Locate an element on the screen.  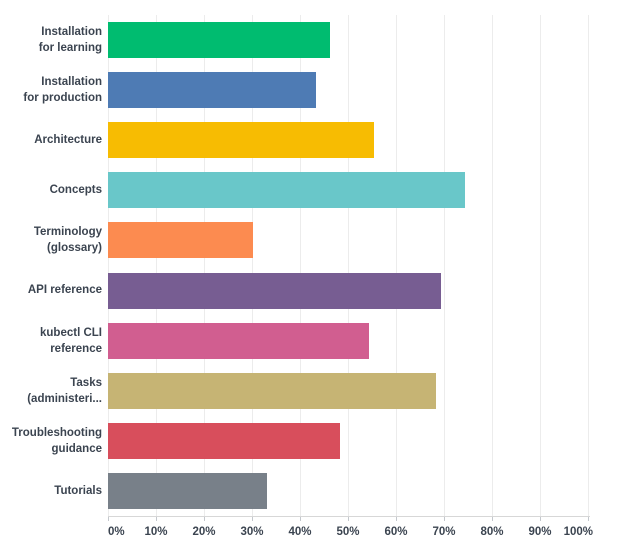
x-axis-tick-label: 100% is located at coordinates (578, 532).